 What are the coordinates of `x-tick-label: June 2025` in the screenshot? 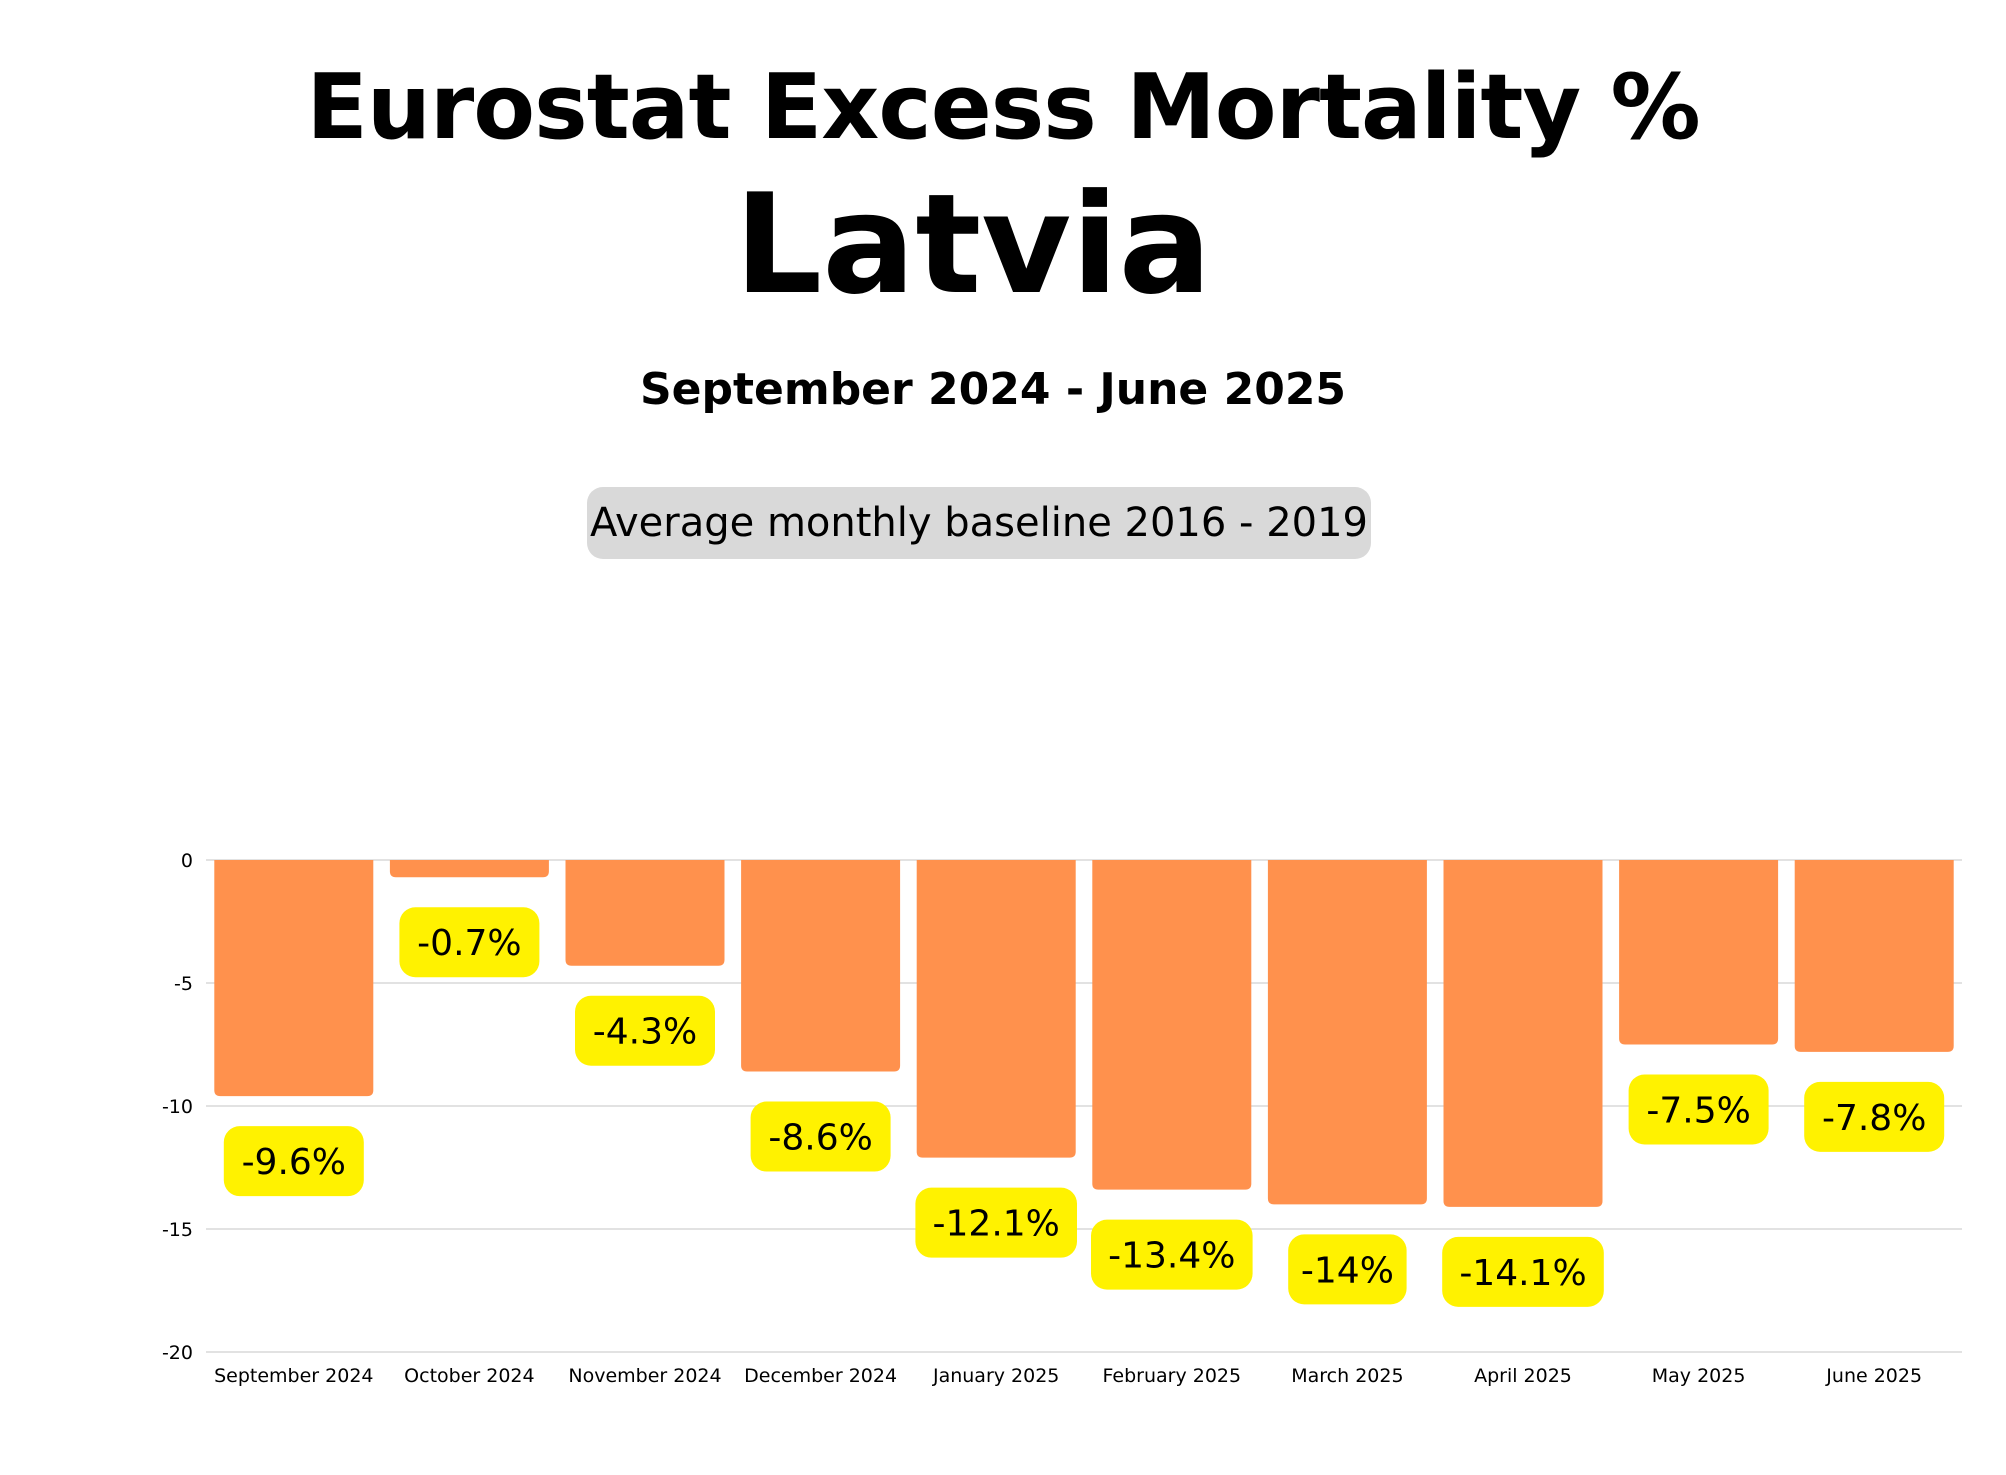 It's located at (1873, 1376).